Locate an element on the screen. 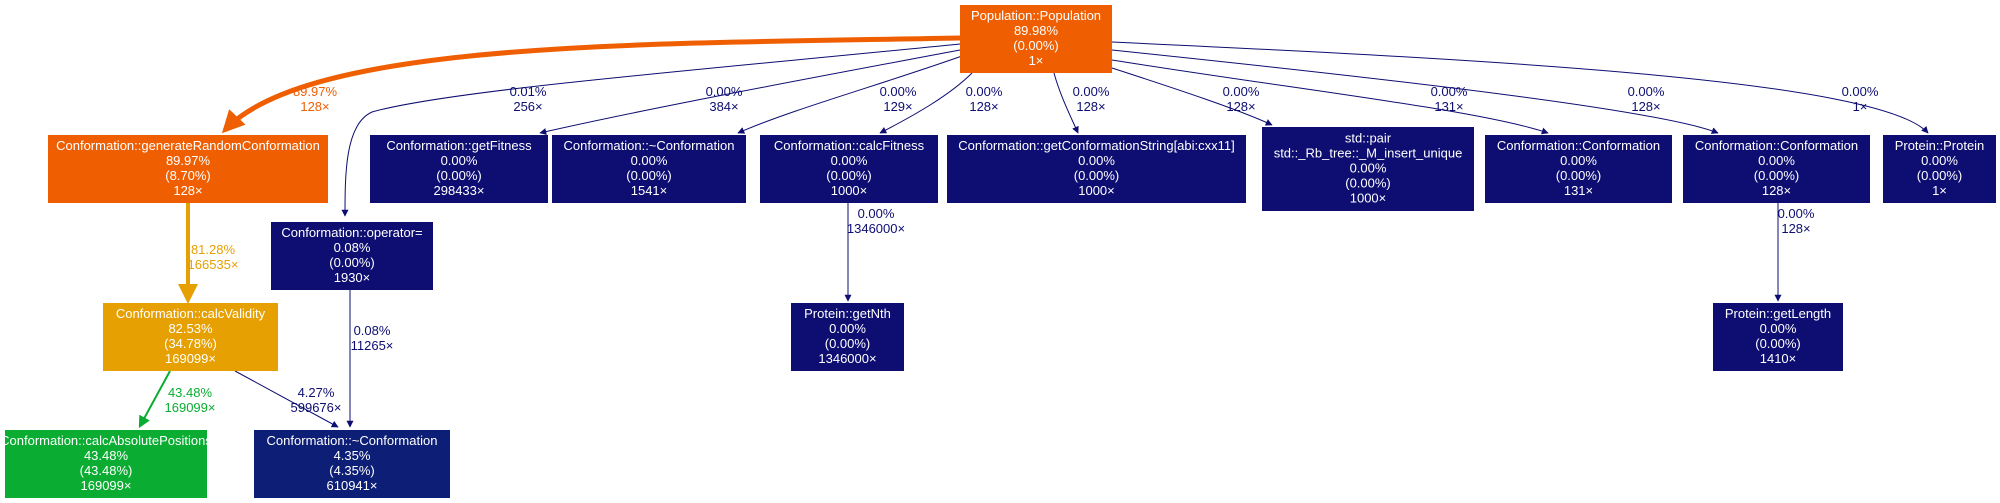  node-stat-line: (43.48%) is located at coordinates (106, 470).